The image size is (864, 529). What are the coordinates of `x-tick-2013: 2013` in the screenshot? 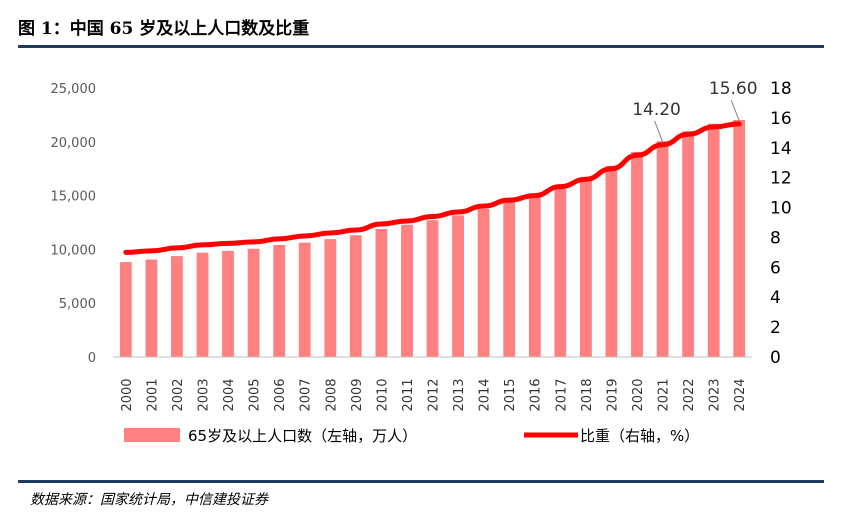 It's located at (459, 394).